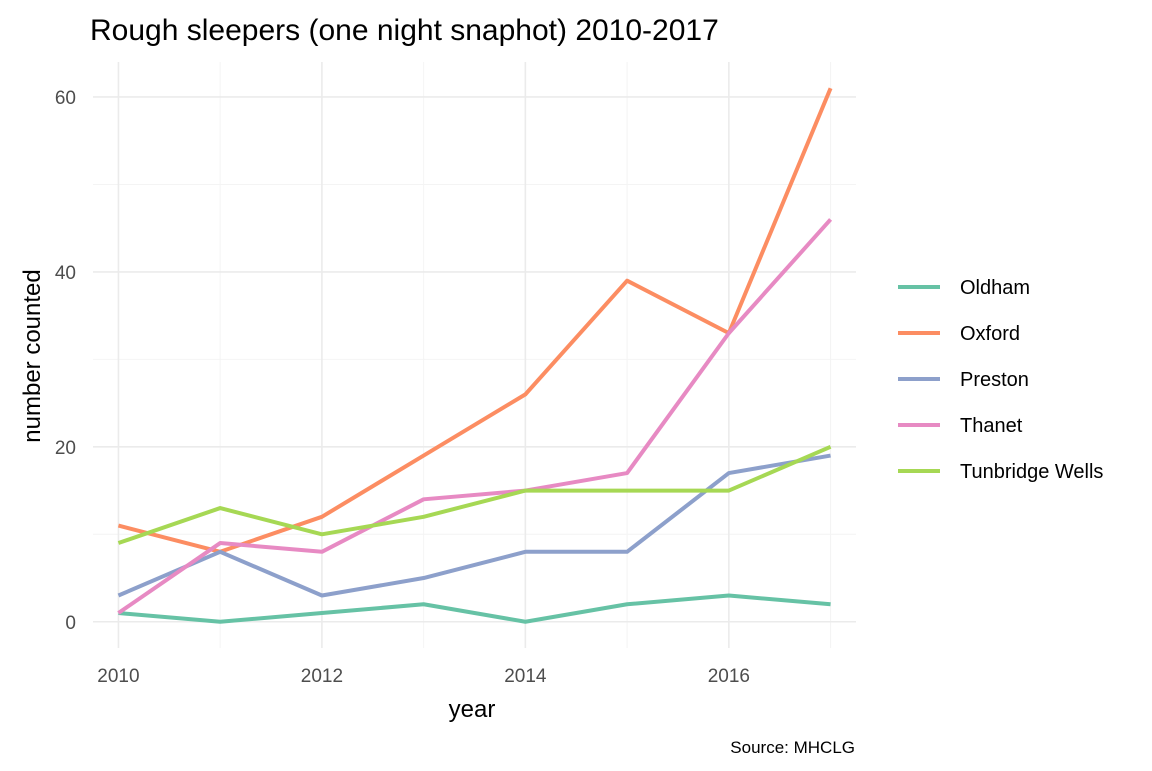 The width and height of the screenshot is (1152, 771). What do you see at coordinates (472, 709) in the screenshot?
I see `x-axis-title: year` at bounding box center [472, 709].